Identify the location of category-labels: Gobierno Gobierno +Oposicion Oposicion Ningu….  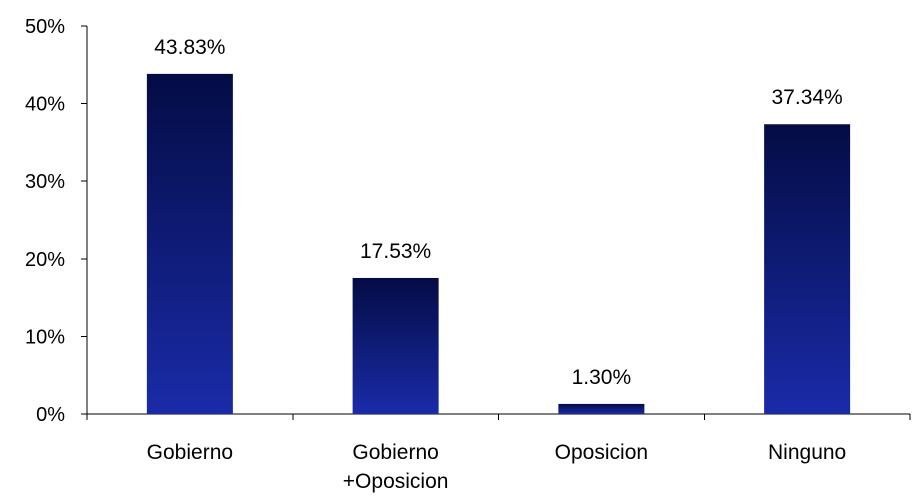
(497, 467).